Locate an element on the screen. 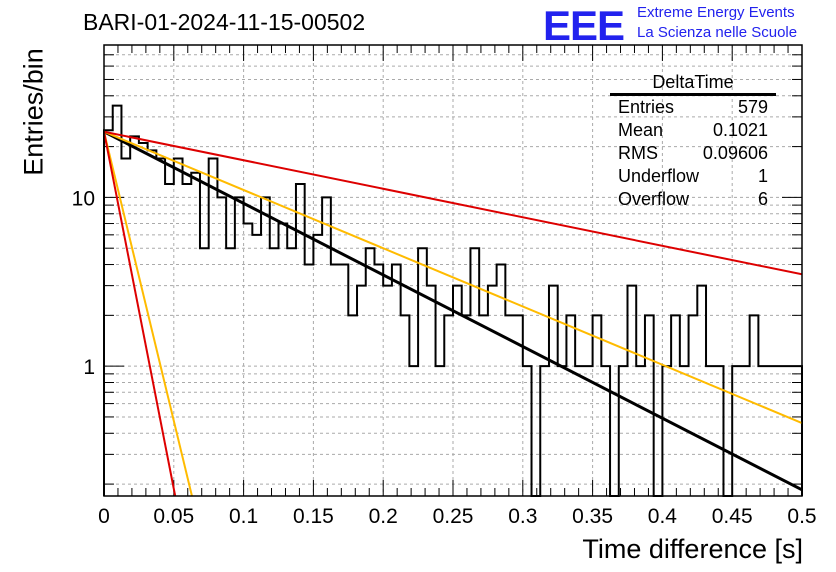  x-axis-label: Time difference [s] is located at coordinates (692, 549).